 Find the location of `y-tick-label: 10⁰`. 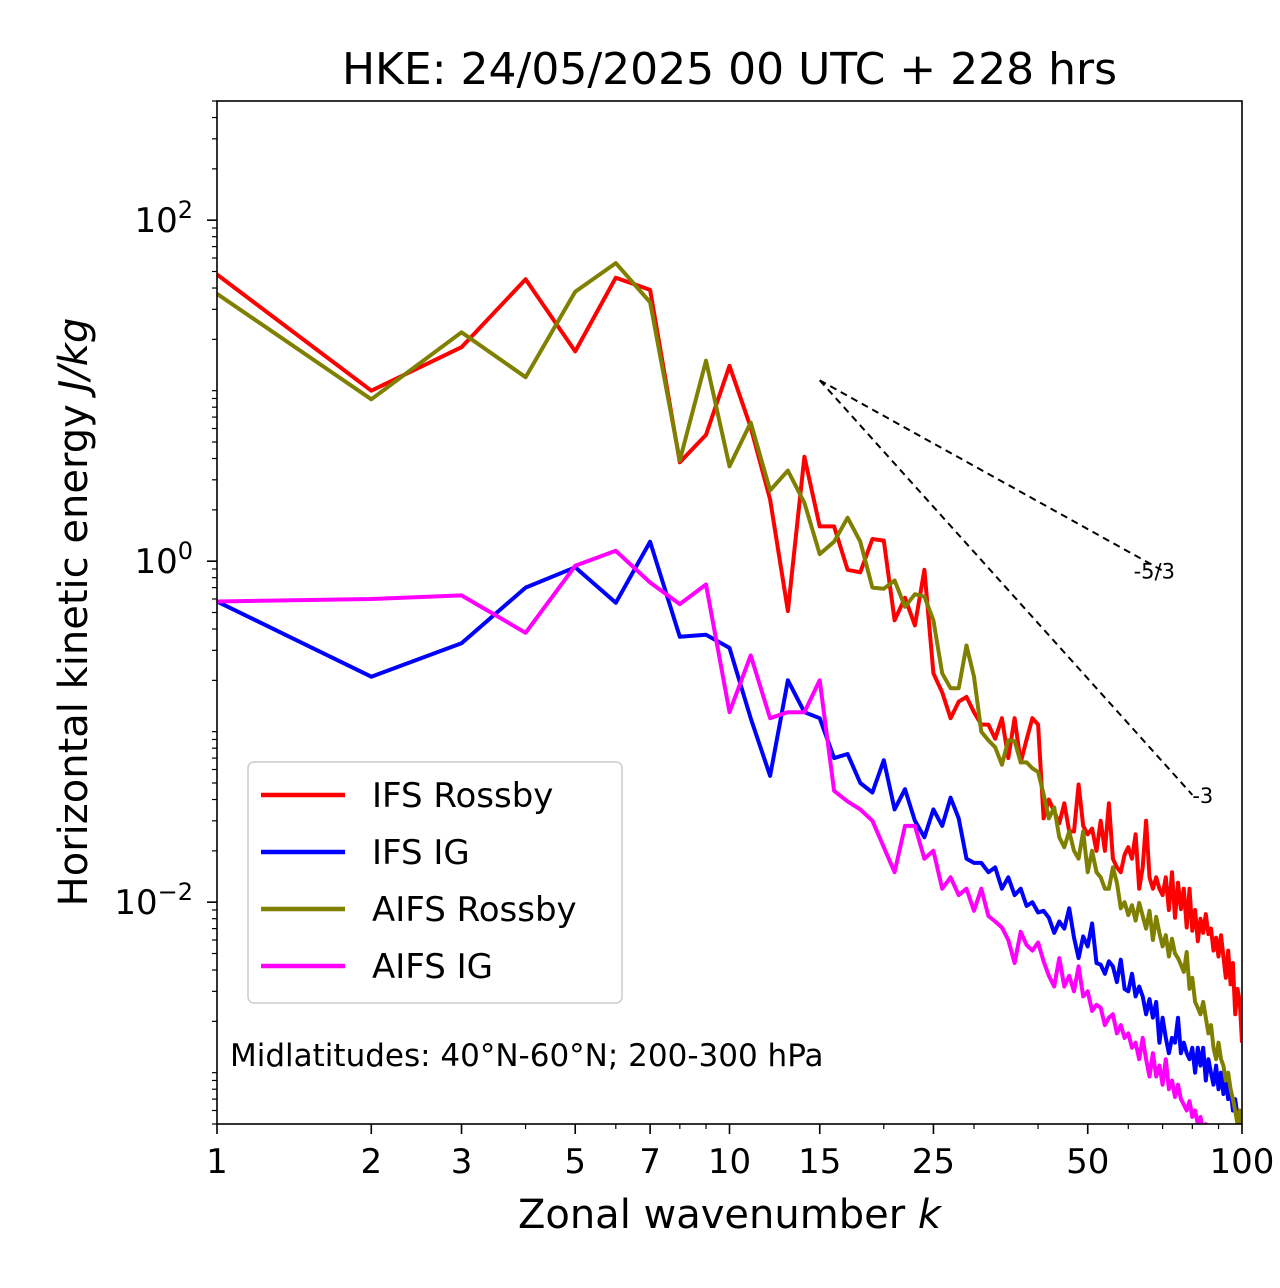

y-tick-label: 10⁰ is located at coordinates (163, 559).